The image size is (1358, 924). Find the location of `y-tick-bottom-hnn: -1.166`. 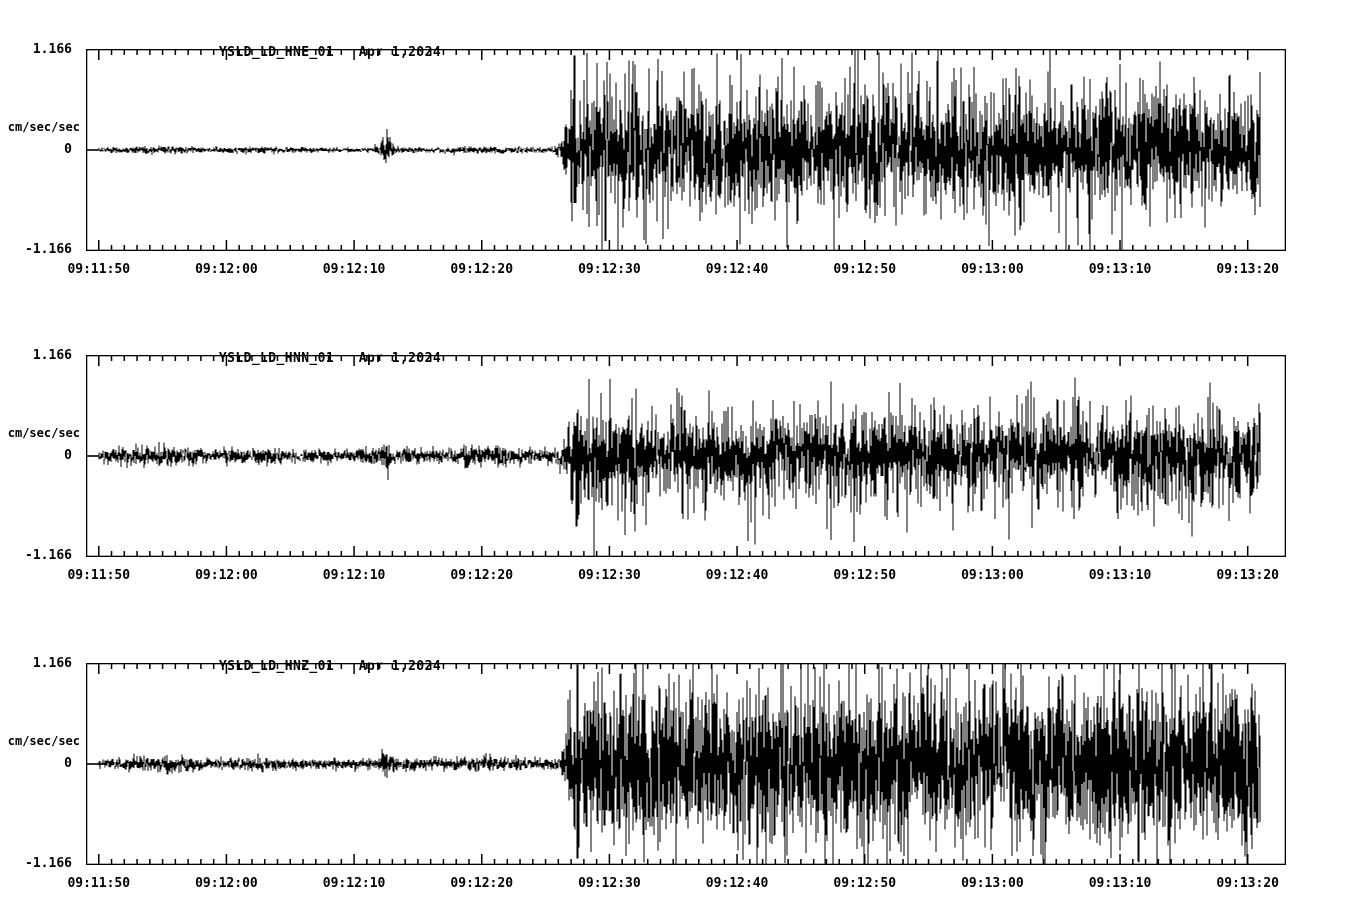

y-tick-bottom-hnn: -1.166 is located at coordinates (48, 555).